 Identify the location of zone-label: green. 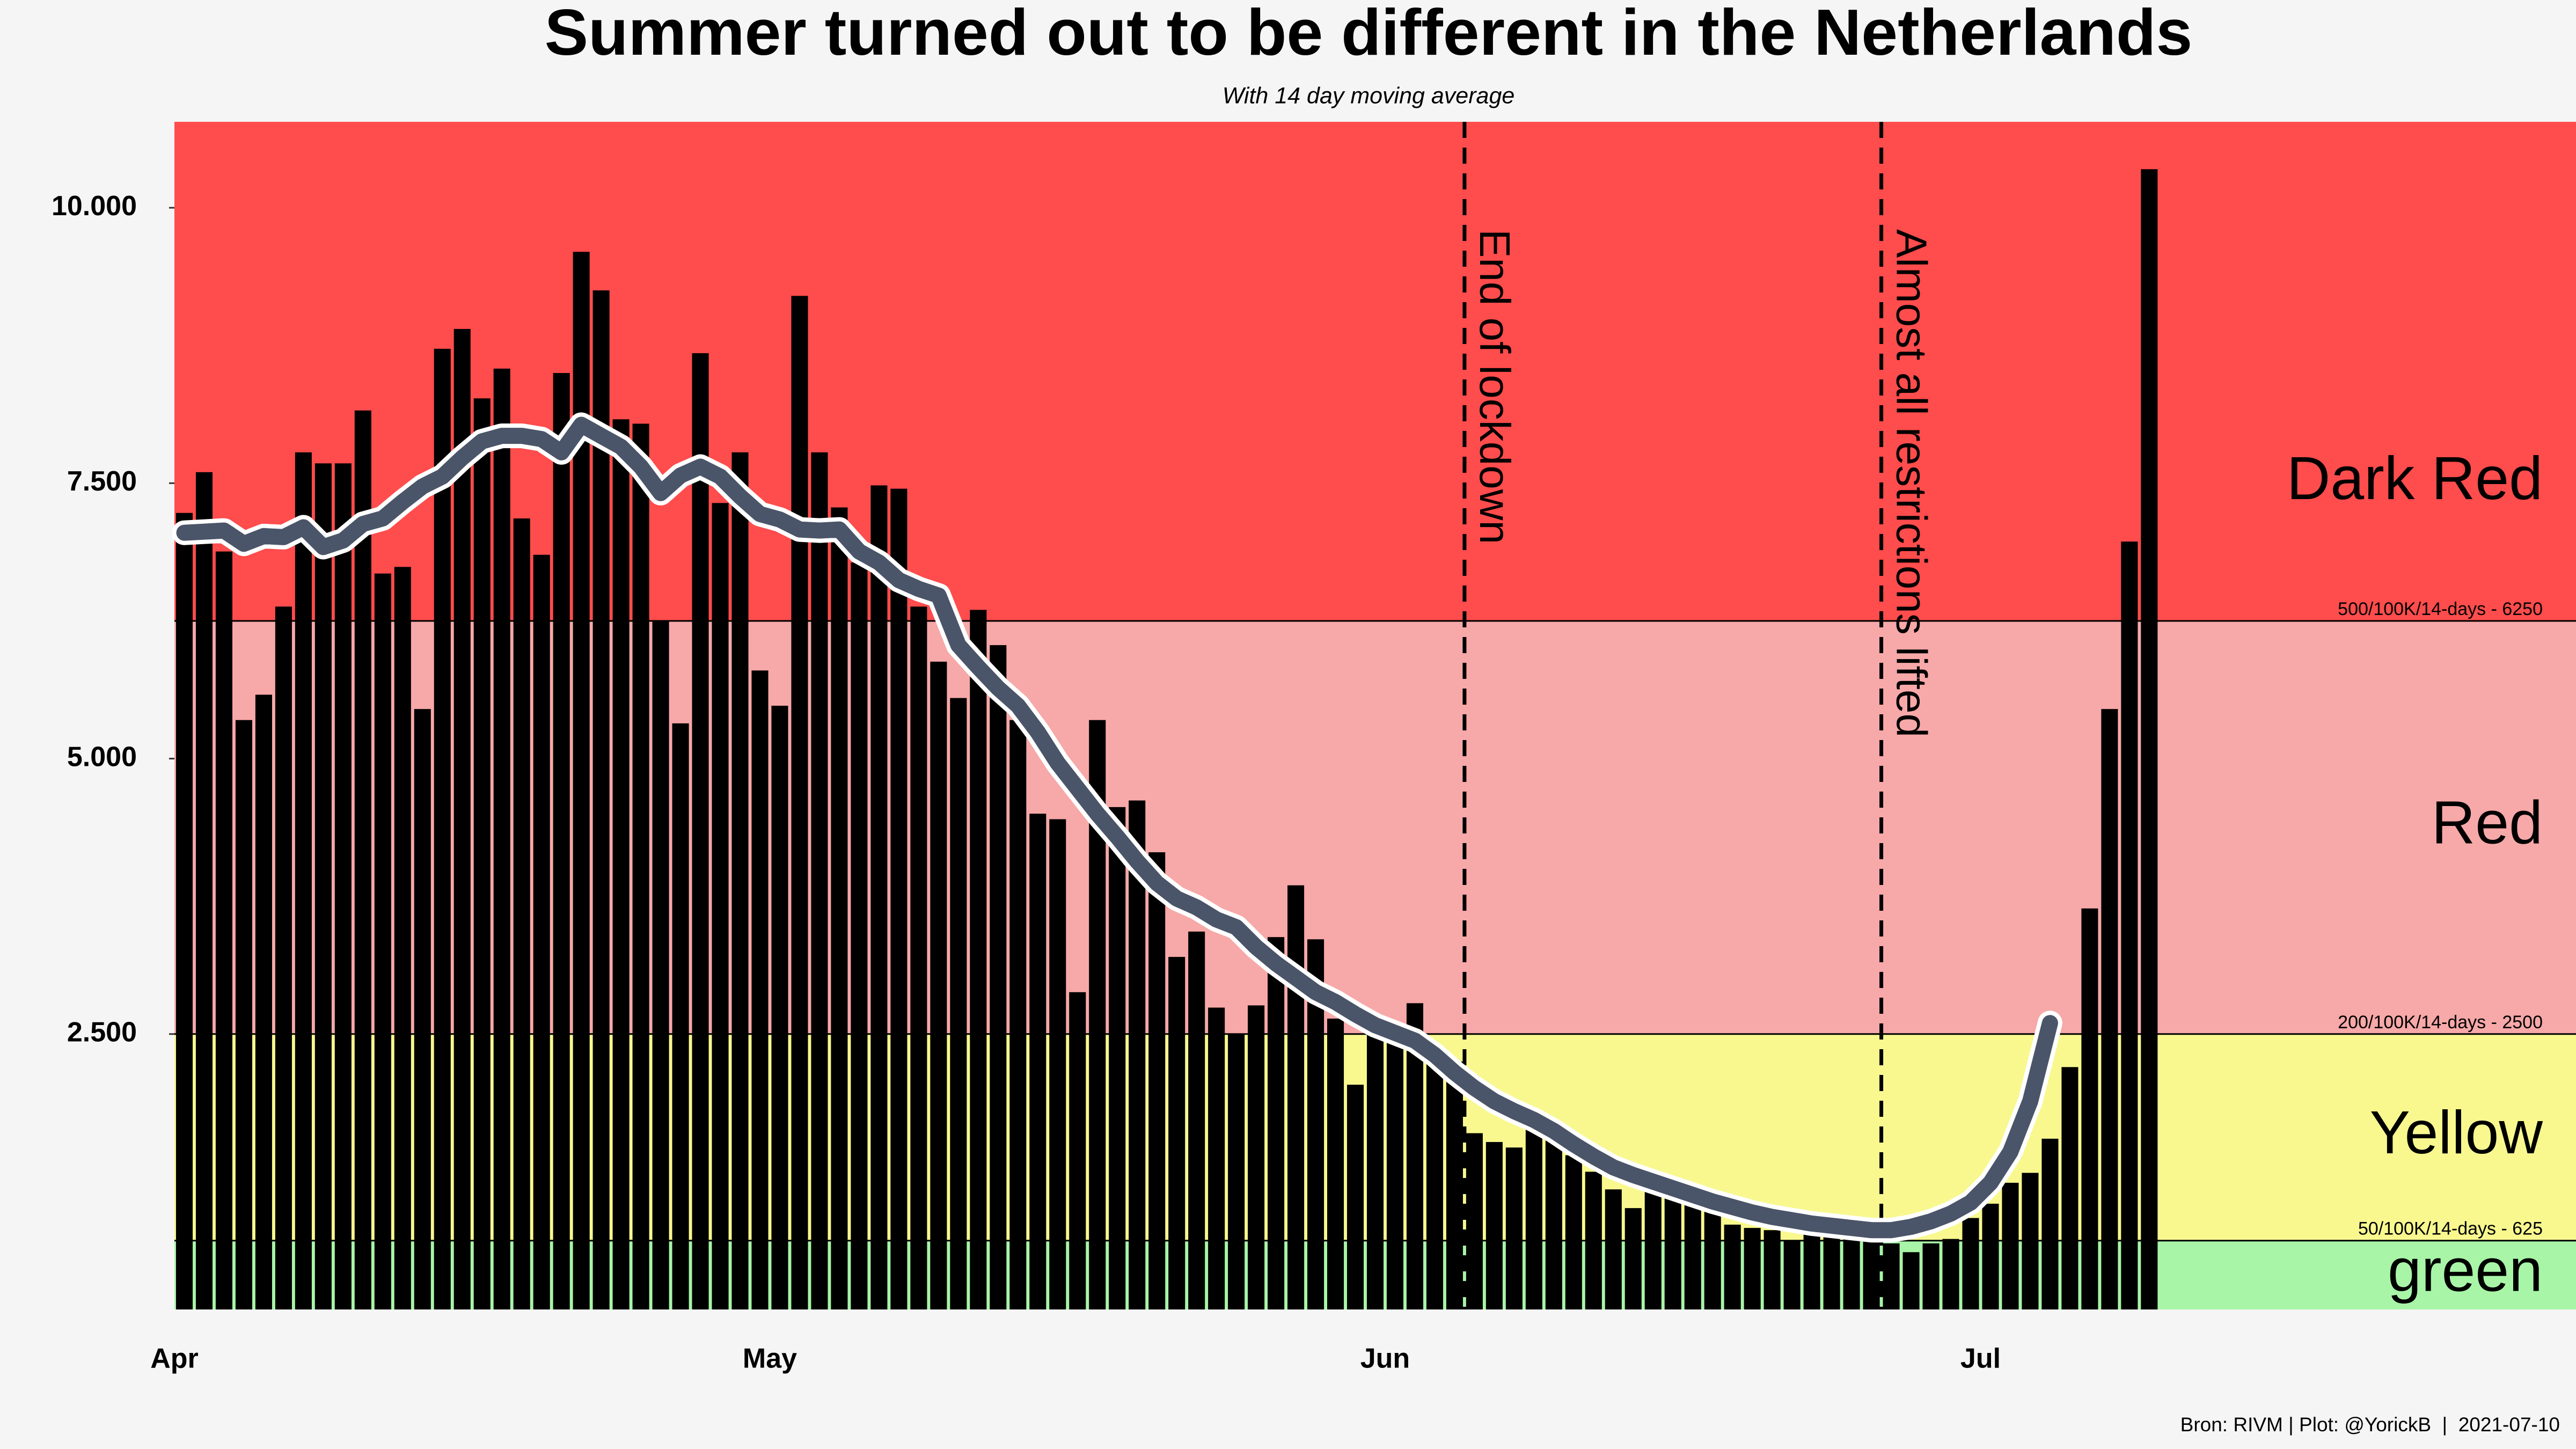
(2465, 1270).